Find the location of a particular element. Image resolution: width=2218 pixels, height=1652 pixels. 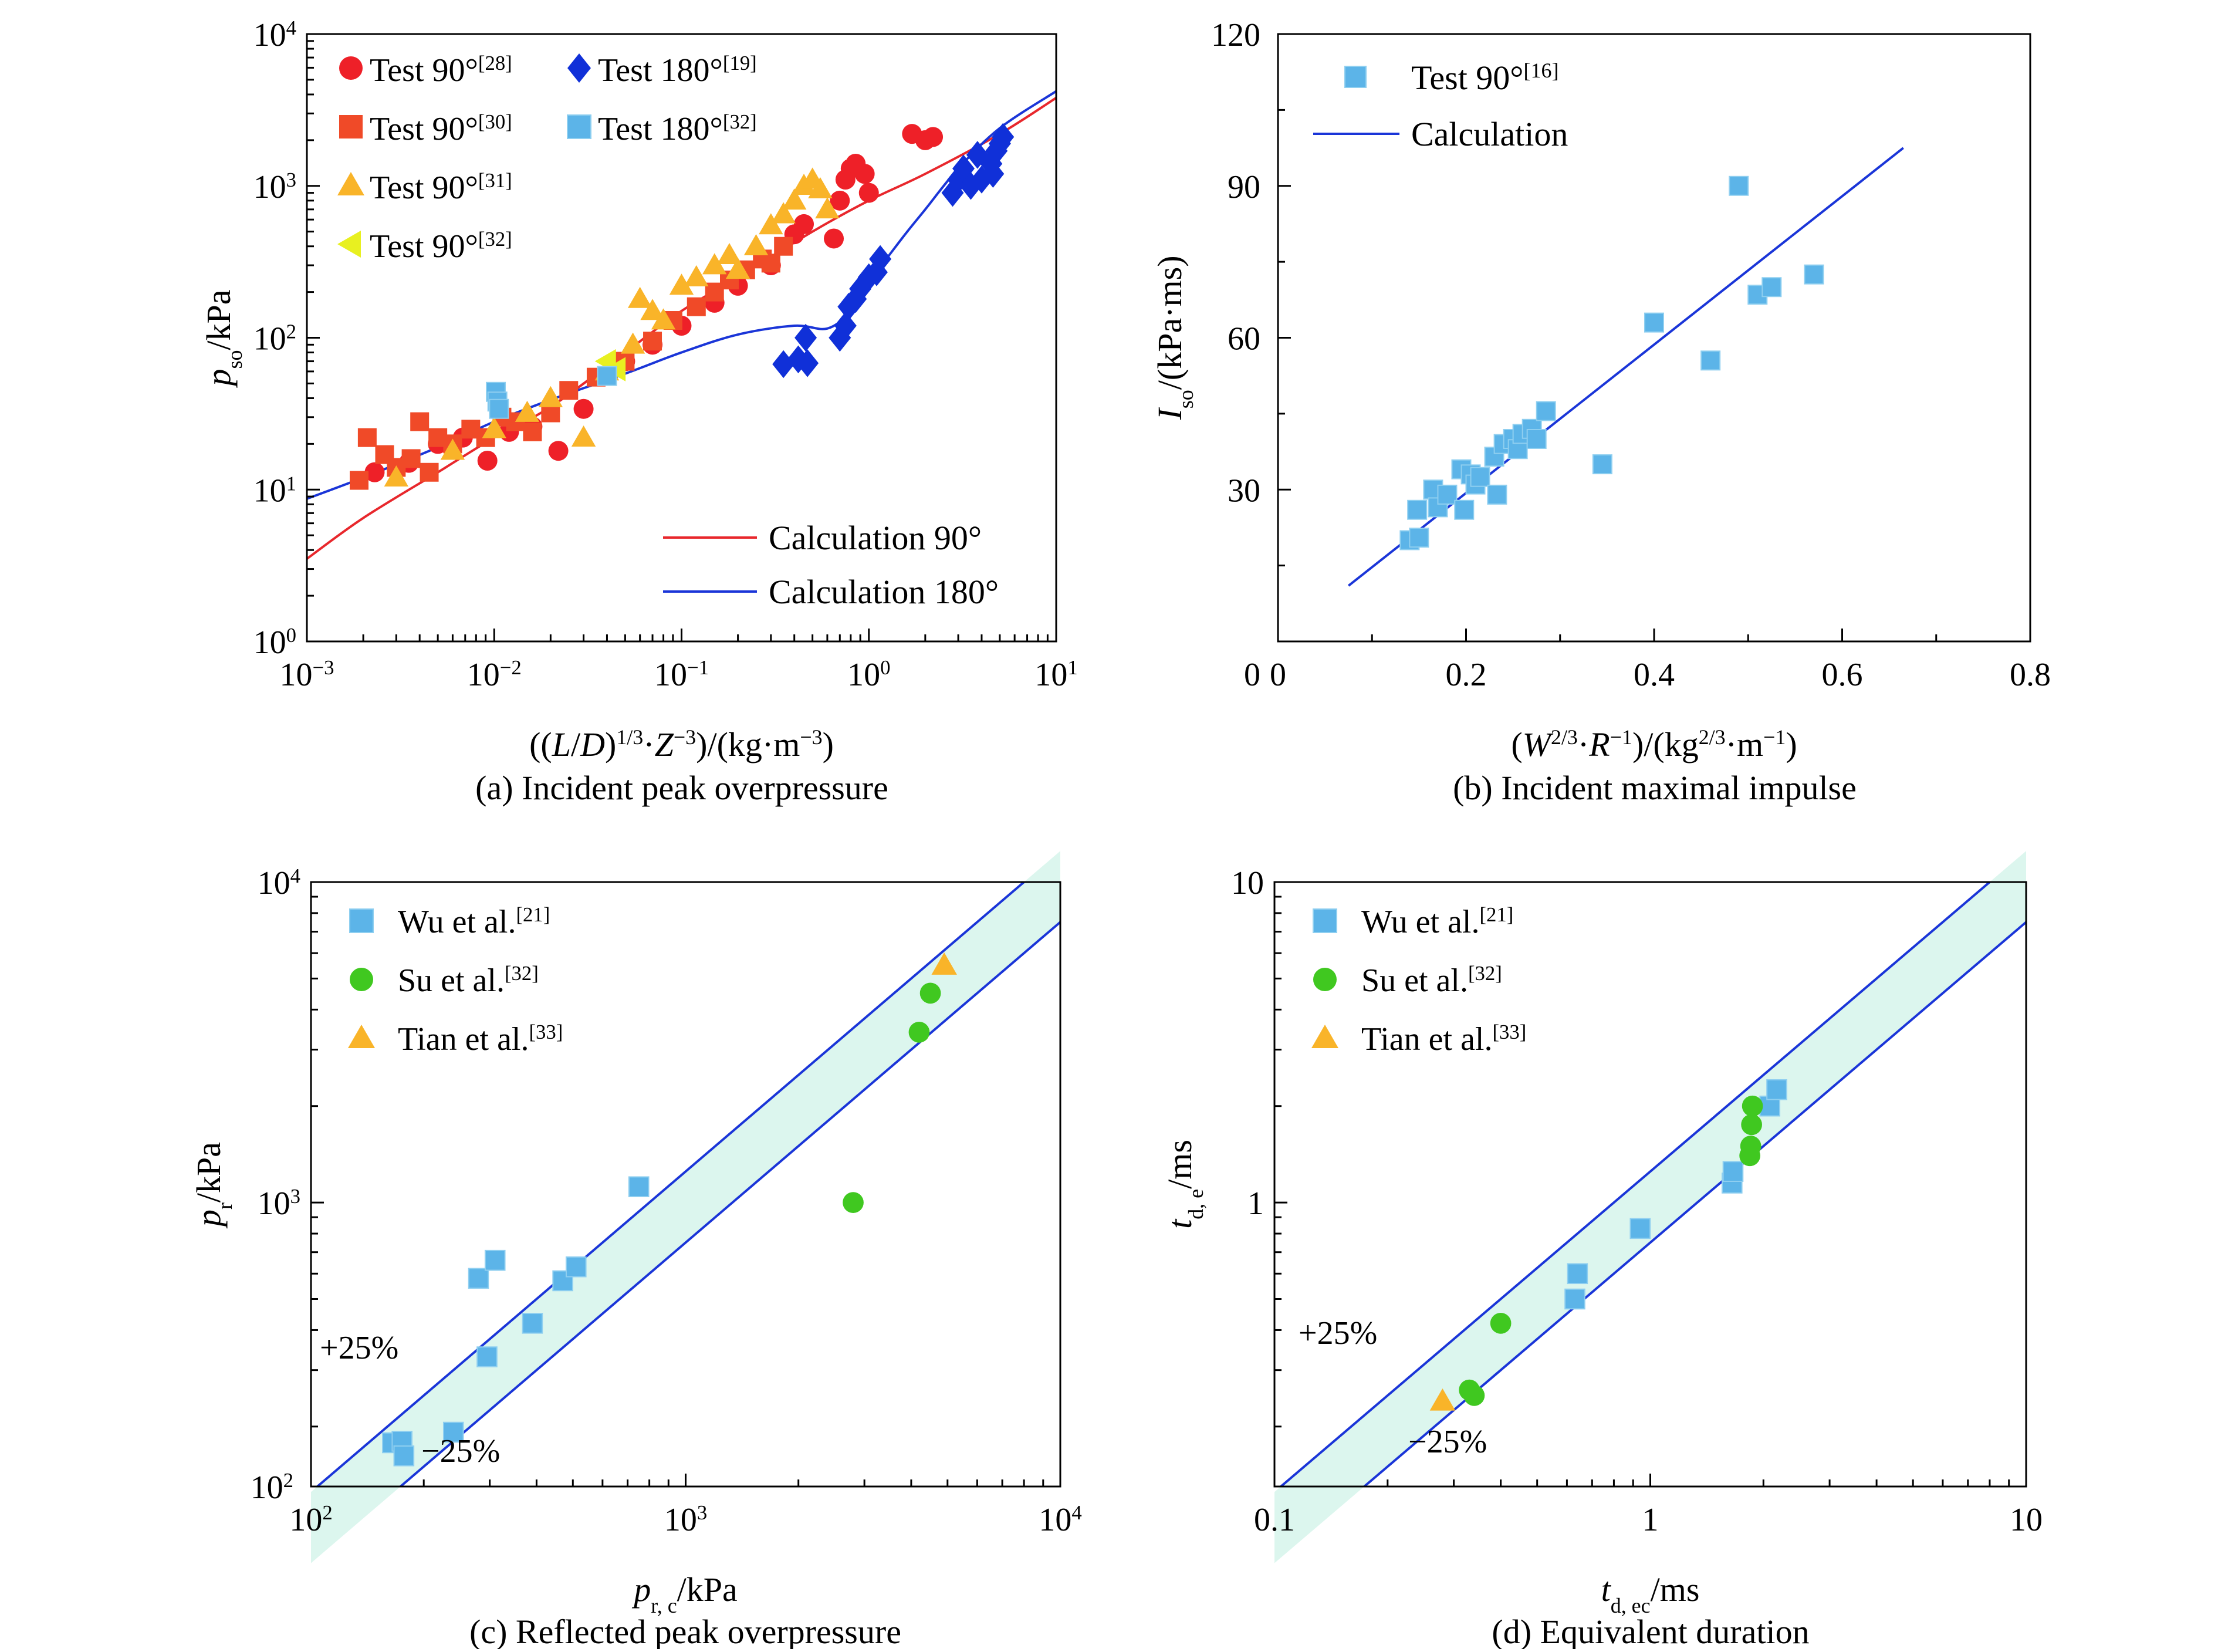

y-tick-label-part: 0 is located at coordinates (291, 635).